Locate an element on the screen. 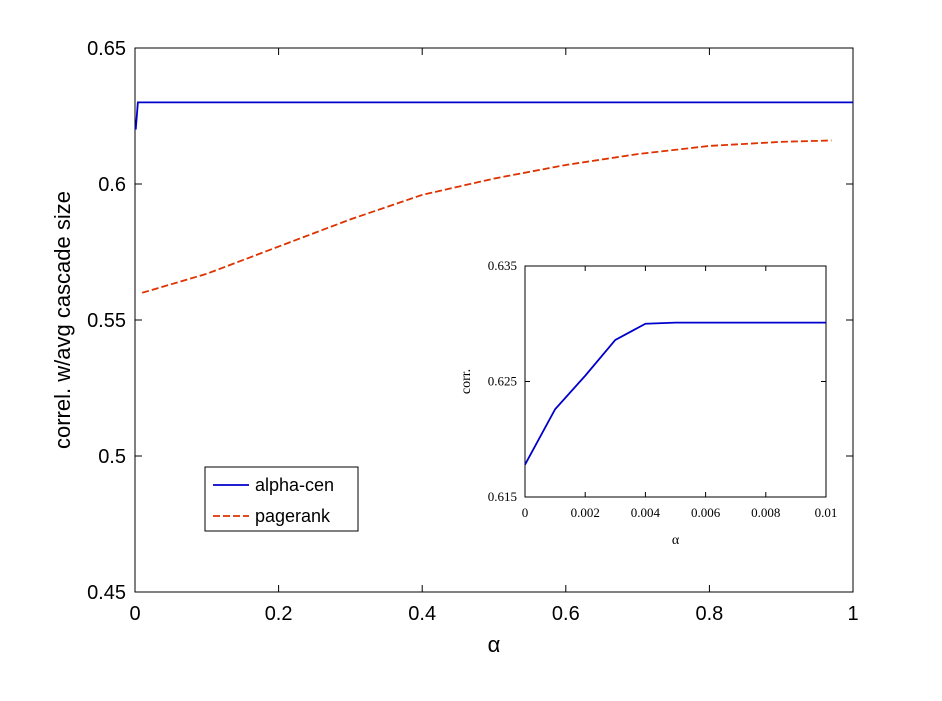  inset-x-tick-label: 0.002 is located at coordinates (585, 512).